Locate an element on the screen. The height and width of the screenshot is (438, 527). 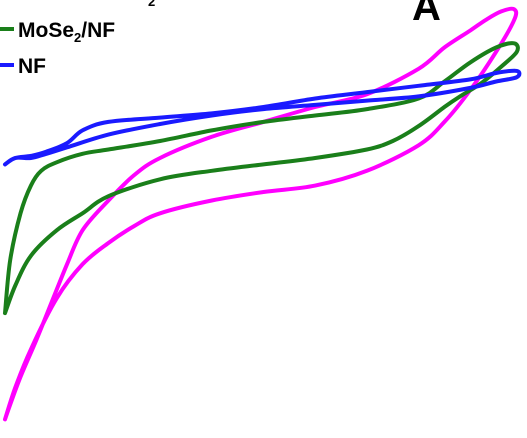
legend: 2 MoSe2/NF NF is located at coordinates (77, 39).